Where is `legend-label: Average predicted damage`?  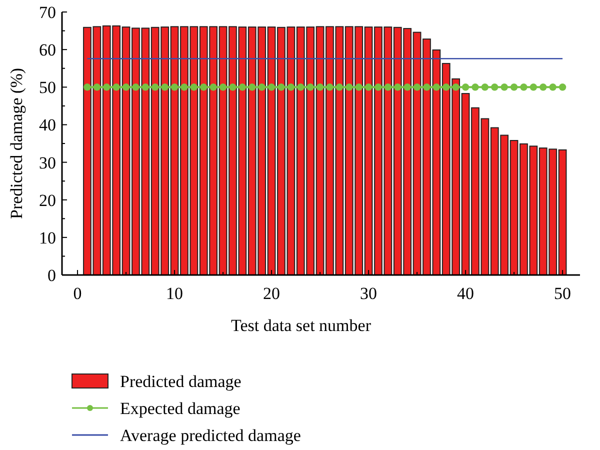
legend-label: Average predicted damage is located at coordinates (210, 435).